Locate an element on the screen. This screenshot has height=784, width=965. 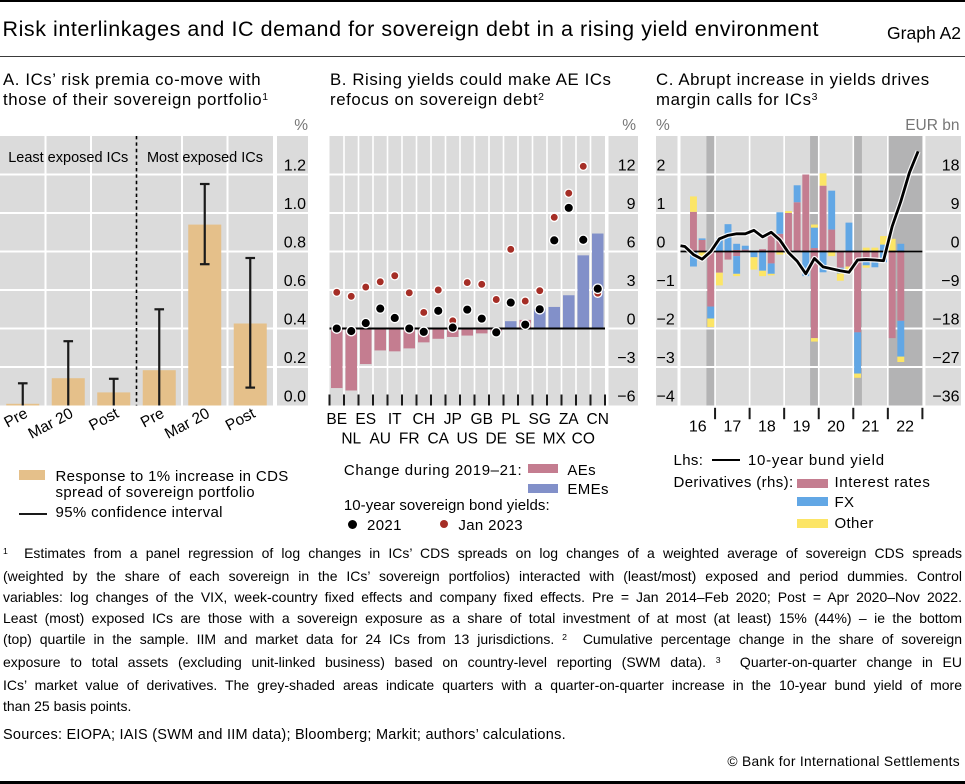
svg-text: ZA is located at coordinates (569, 419).